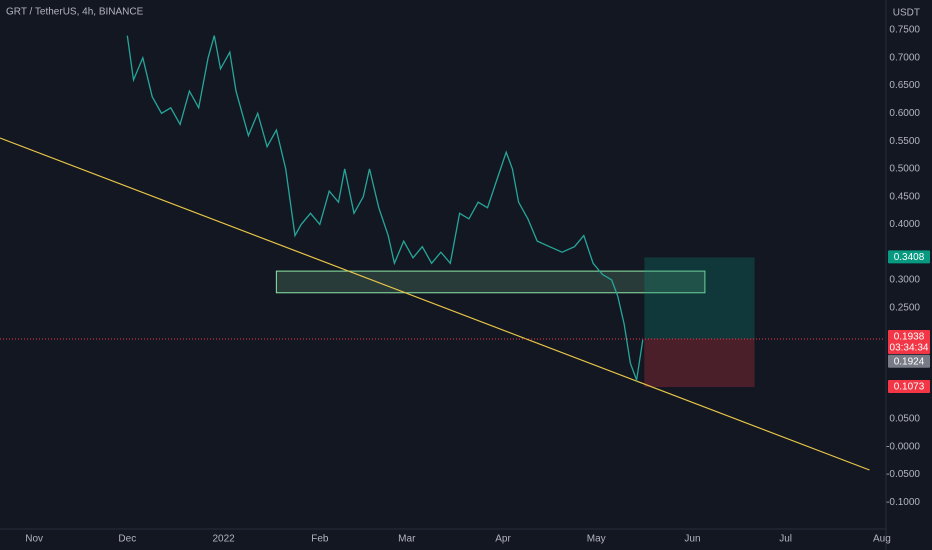 The width and height of the screenshot is (932, 550). I want to click on price-badge-label: 0.1073, so click(909, 387).